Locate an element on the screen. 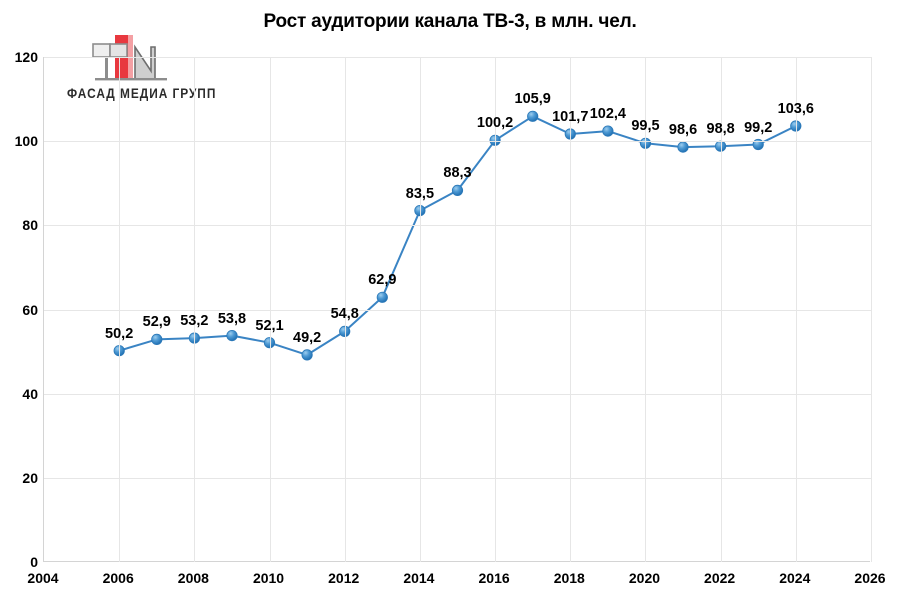 The height and width of the screenshot is (600, 900). x-axis-tick-label: 2008 is located at coordinates (193, 578).